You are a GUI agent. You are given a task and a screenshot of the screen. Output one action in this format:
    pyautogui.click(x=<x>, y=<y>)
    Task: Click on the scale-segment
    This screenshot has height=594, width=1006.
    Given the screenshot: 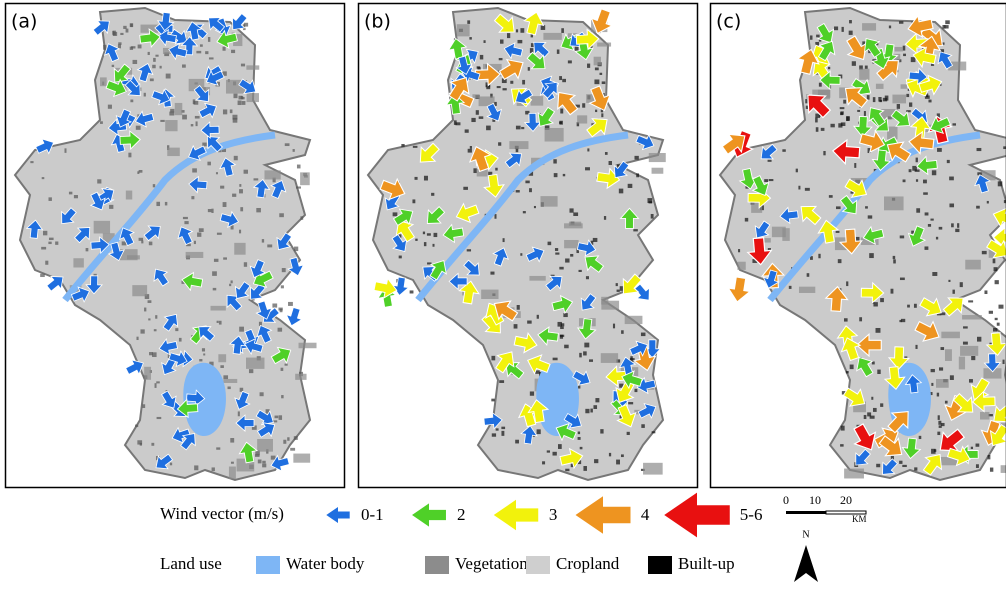 What is the action you would take?
    pyautogui.click(x=806, y=512)
    